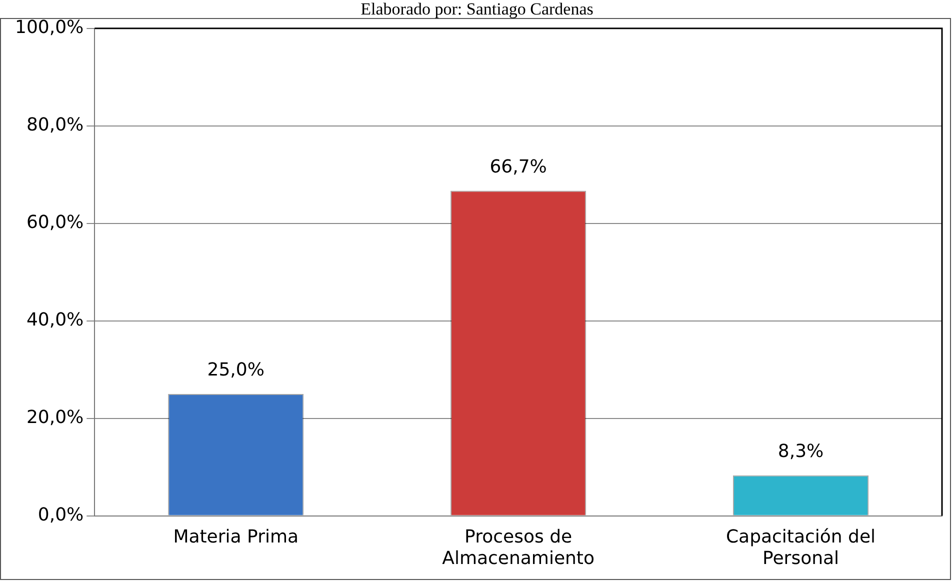 The width and height of the screenshot is (952, 581). Describe the element at coordinates (801, 547) in the screenshot. I see `x-tick-label: Capacitación del Personal` at that location.